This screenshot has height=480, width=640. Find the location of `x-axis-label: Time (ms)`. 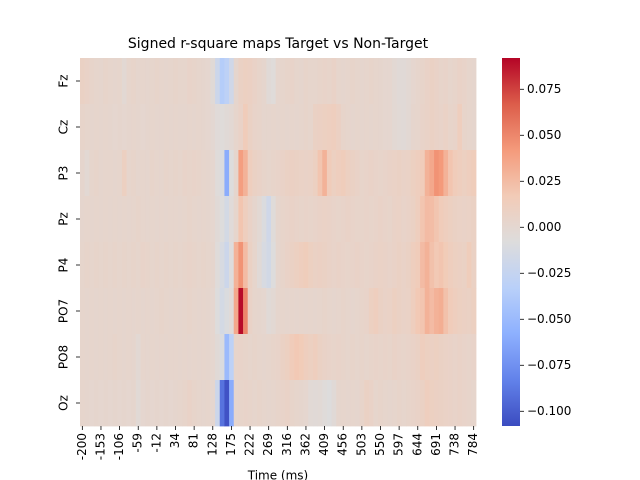

x-axis-label: Time (ms) is located at coordinates (278, 474).